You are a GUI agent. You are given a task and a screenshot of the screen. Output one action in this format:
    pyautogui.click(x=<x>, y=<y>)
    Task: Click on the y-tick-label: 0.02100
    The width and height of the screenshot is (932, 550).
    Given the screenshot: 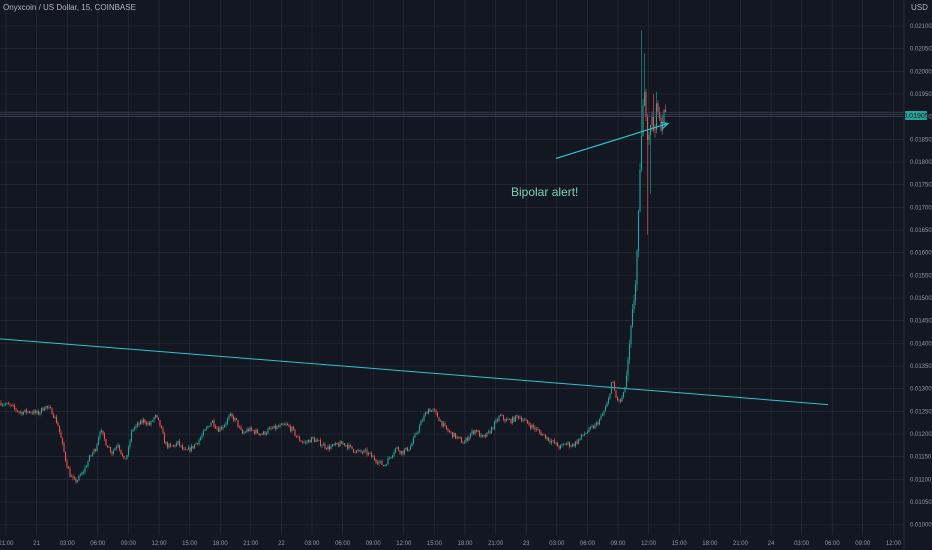 What is the action you would take?
    pyautogui.click(x=921, y=27)
    